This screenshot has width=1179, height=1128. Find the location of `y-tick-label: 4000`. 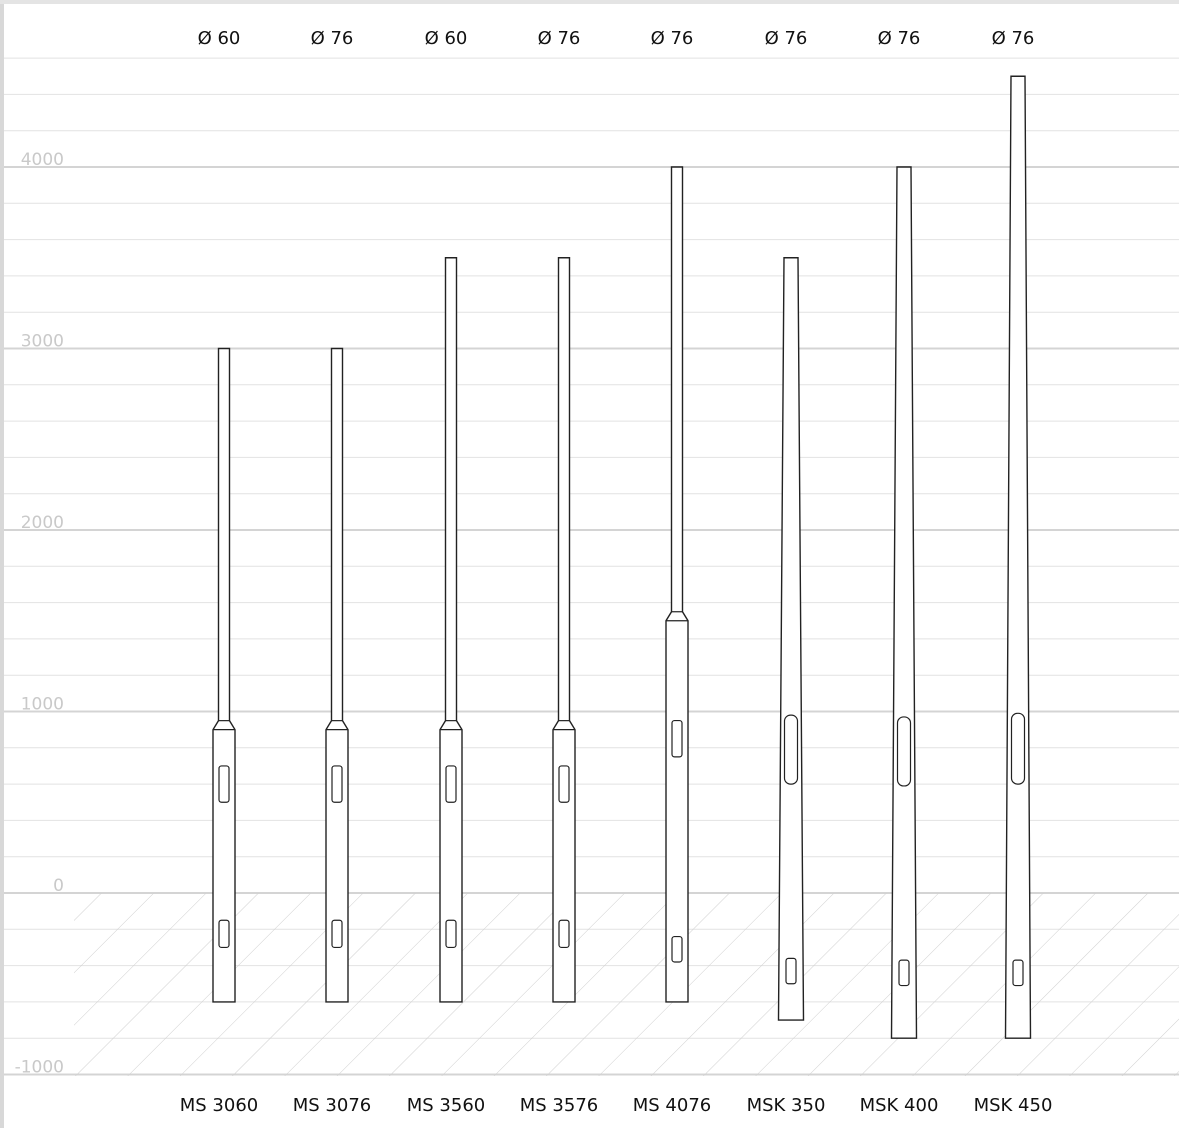

y-tick-label: 4000 is located at coordinates (42, 160).